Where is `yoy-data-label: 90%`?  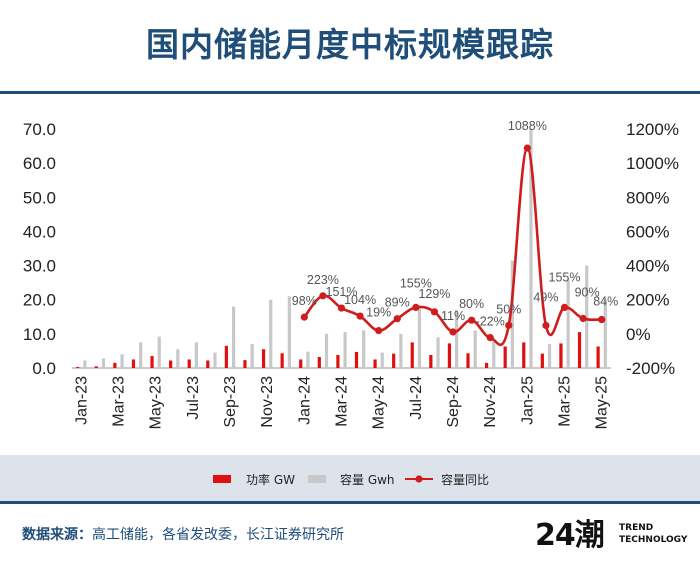
yoy-data-label: 90% is located at coordinates (587, 292).